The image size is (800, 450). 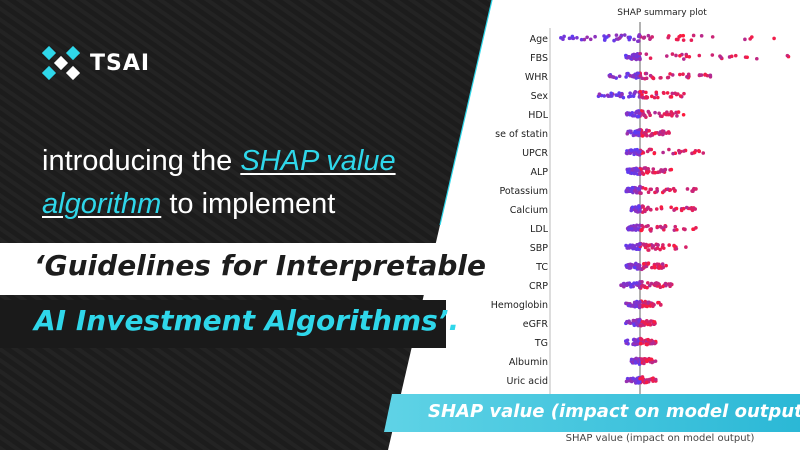 What do you see at coordinates (141, 161) in the screenshot?
I see `intro-prefix: introducing the` at bounding box center [141, 161].